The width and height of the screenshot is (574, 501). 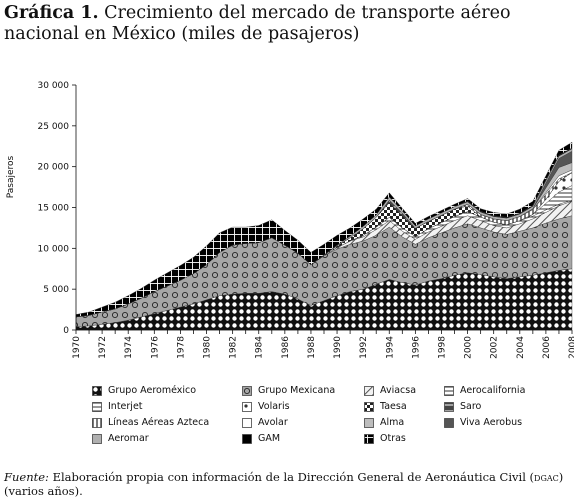 I want to click on legend-item-taesa: Taesa, so click(x=385, y=406).